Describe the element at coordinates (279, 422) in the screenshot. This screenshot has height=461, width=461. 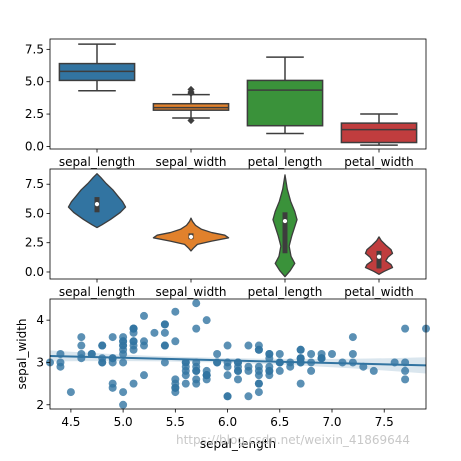
I see `x-tick-label: 6.5` at that location.